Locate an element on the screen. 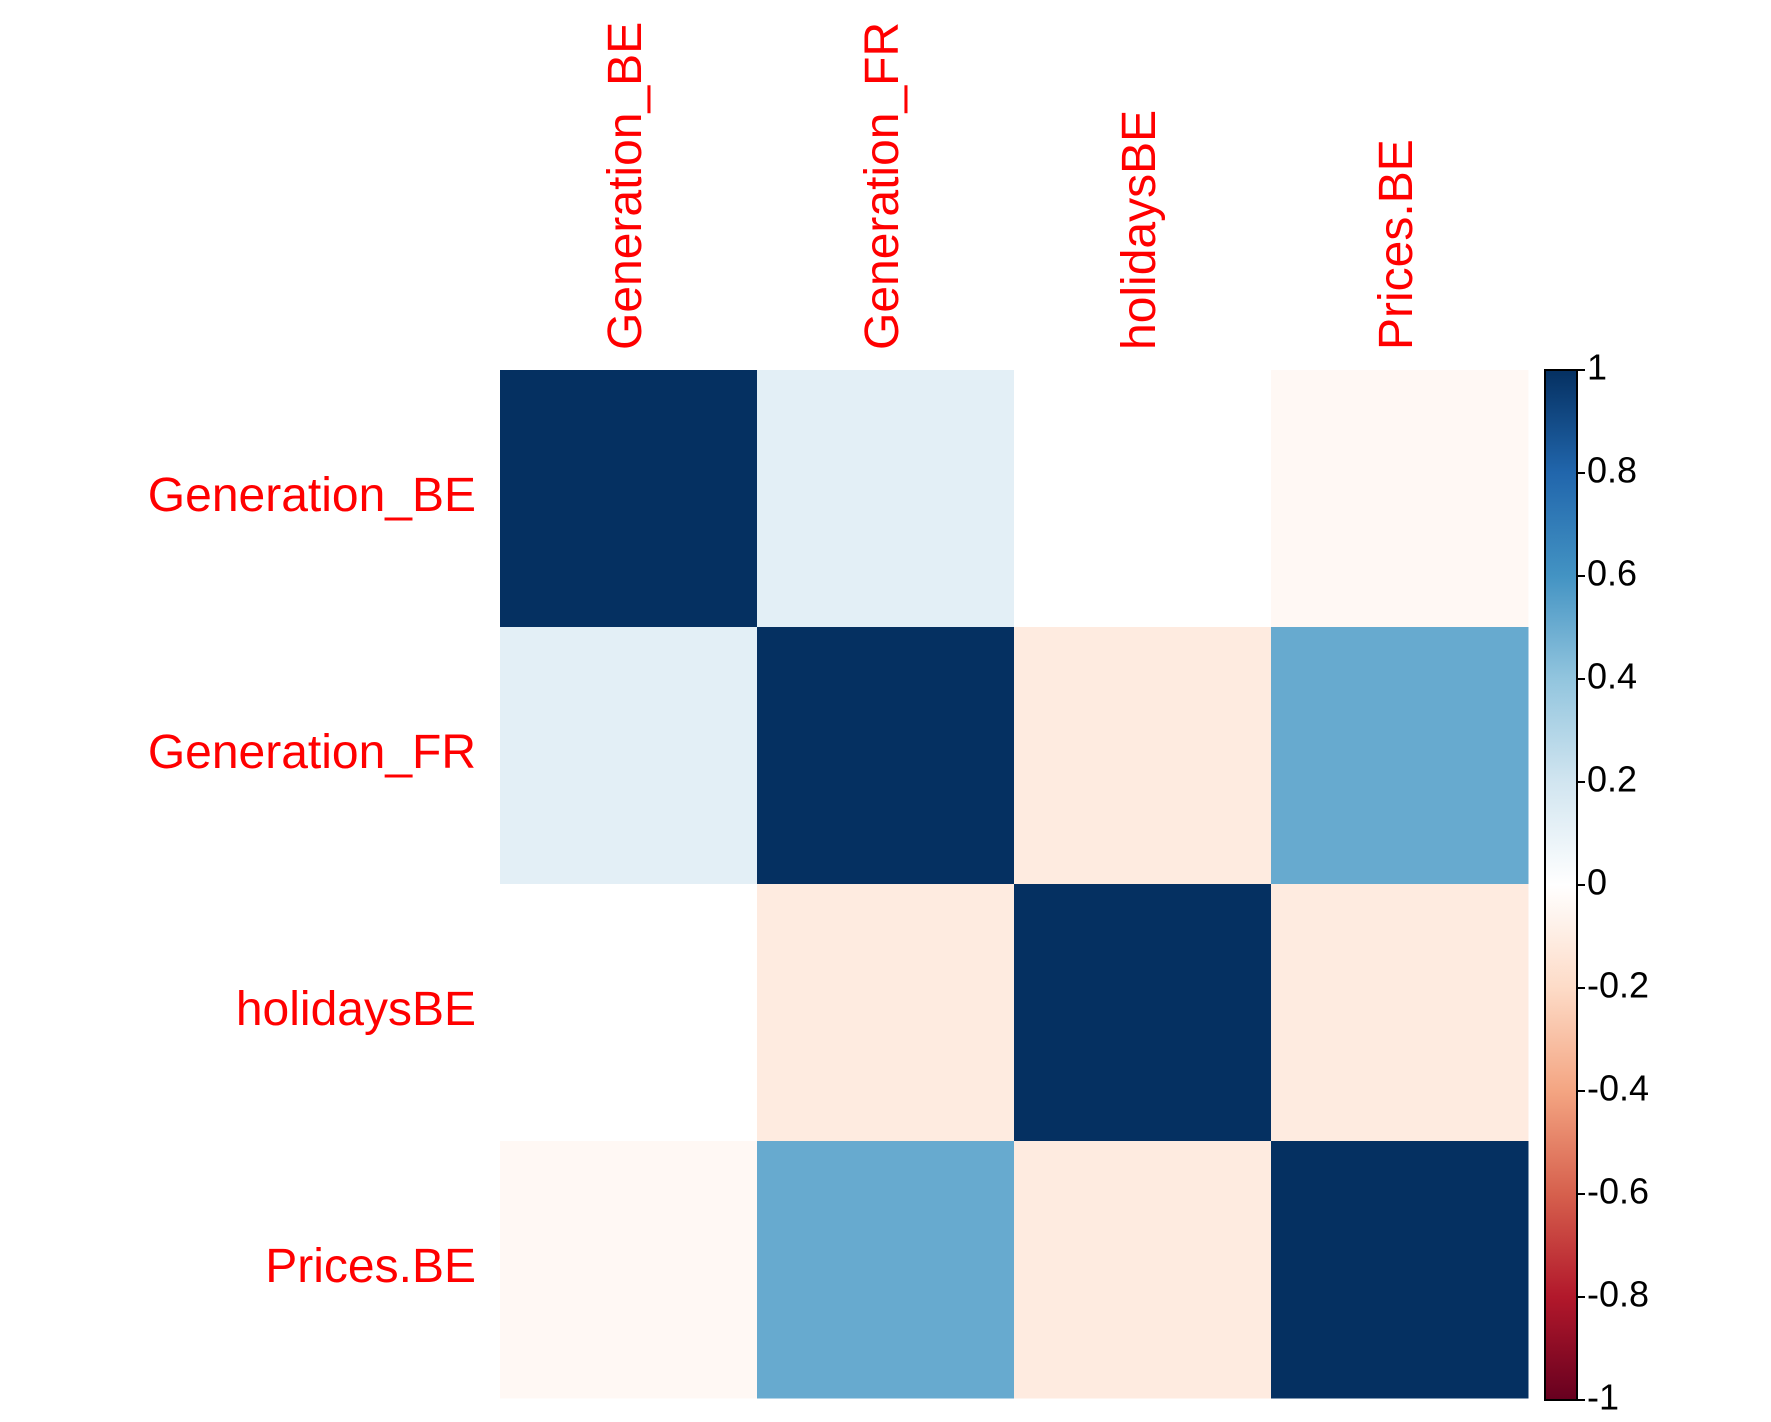 The height and width of the screenshot is (1422, 1771). cell-prices-be-prices-be is located at coordinates (1400, 1270).